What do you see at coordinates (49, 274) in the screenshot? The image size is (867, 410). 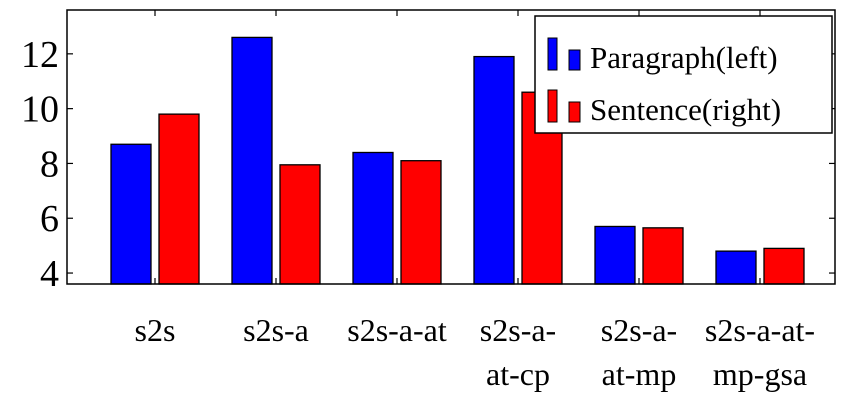 I see `y-tick-label: 4` at bounding box center [49, 274].